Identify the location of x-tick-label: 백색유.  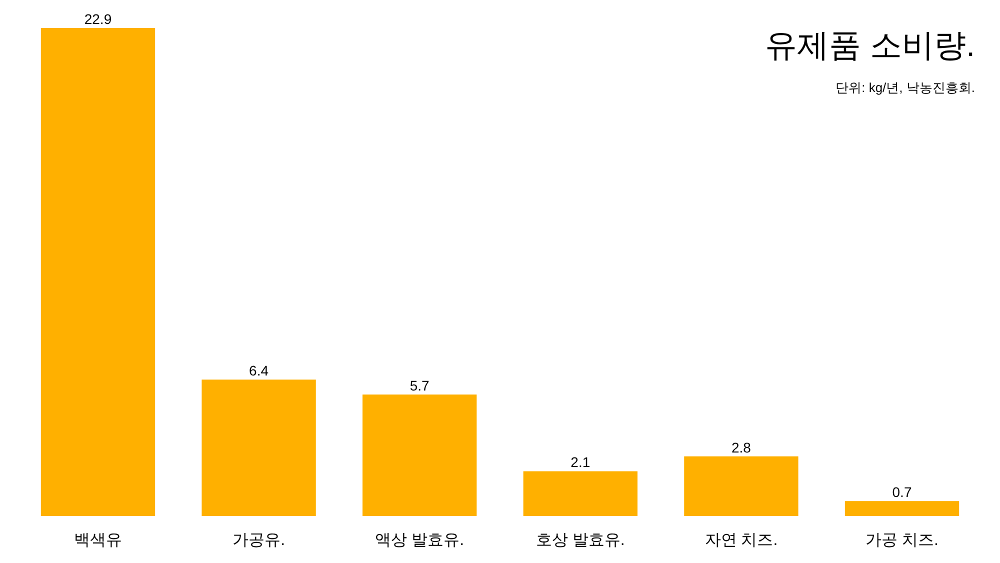
(98, 540).